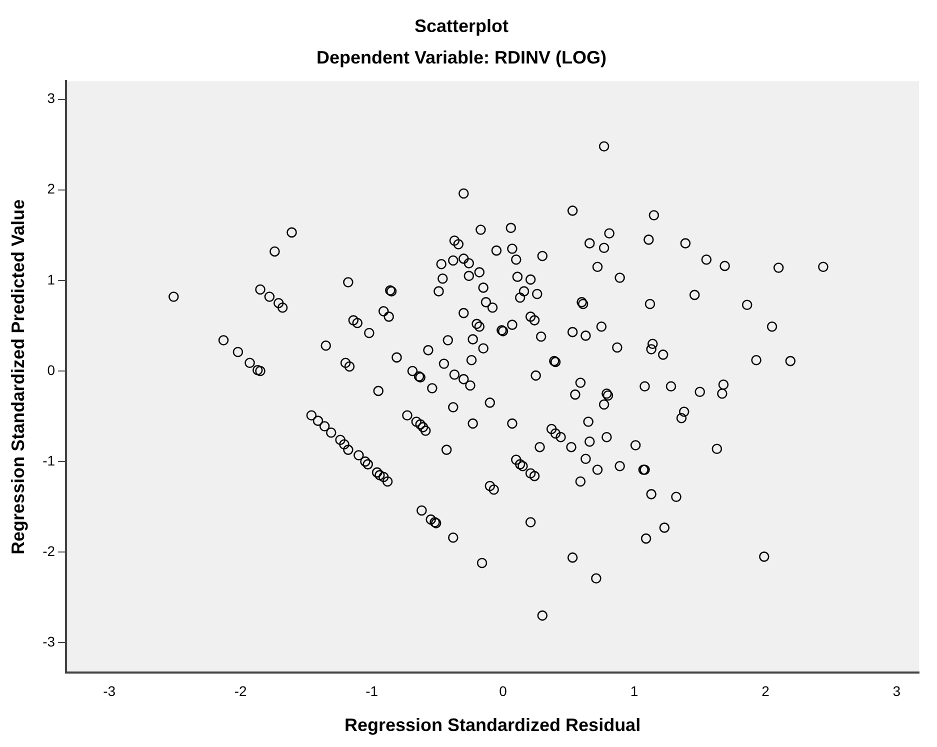 The height and width of the screenshot is (747, 937). What do you see at coordinates (372, 690) in the screenshot?
I see `x-tick-label: -1` at bounding box center [372, 690].